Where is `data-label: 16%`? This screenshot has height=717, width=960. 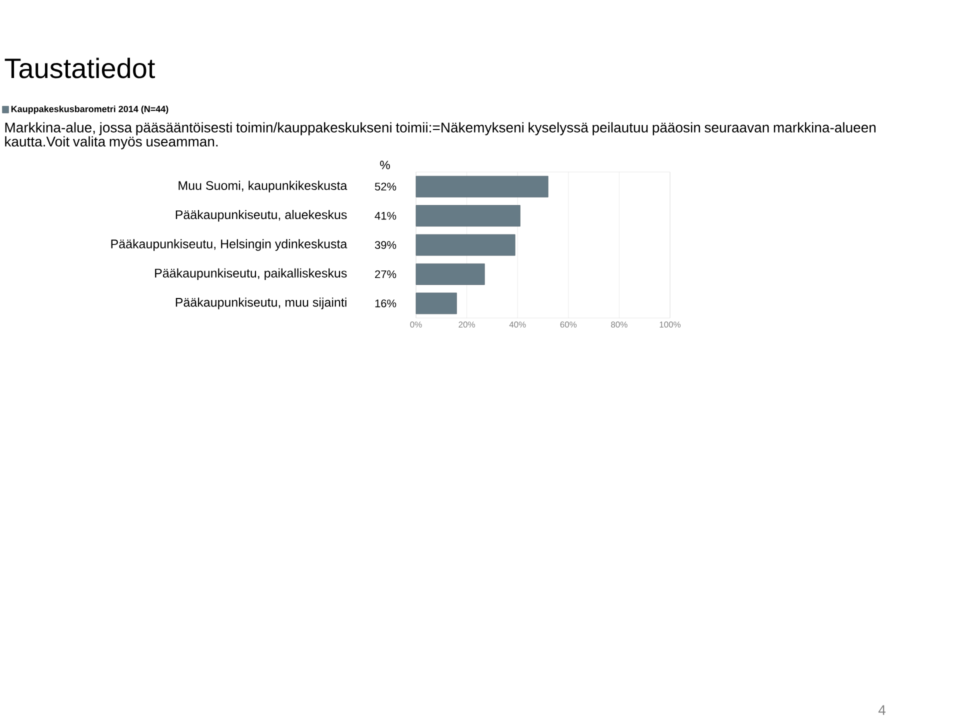
data-label: 16% is located at coordinates (385, 304).